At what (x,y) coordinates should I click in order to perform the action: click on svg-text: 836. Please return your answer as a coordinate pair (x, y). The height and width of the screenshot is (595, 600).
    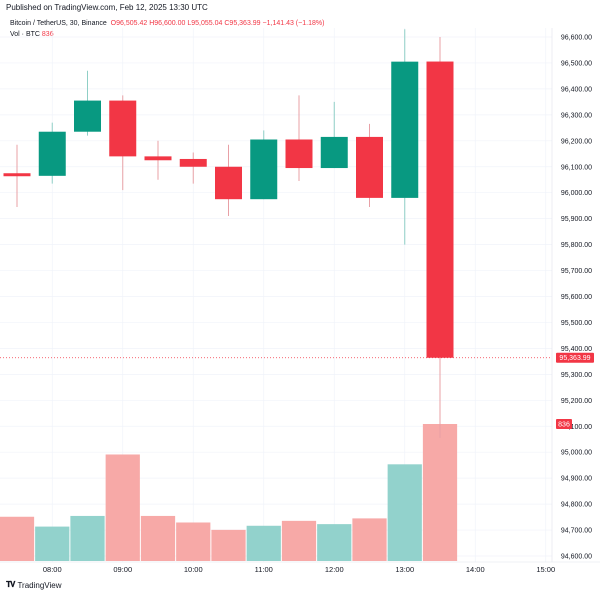
    Looking at the image, I should click on (564, 425).